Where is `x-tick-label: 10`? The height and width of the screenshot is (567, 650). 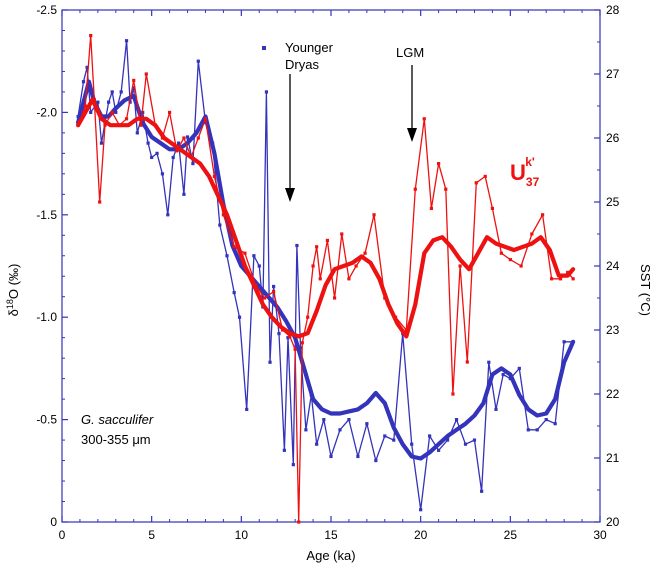
x-tick-label: 10 is located at coordinates (242, 535).